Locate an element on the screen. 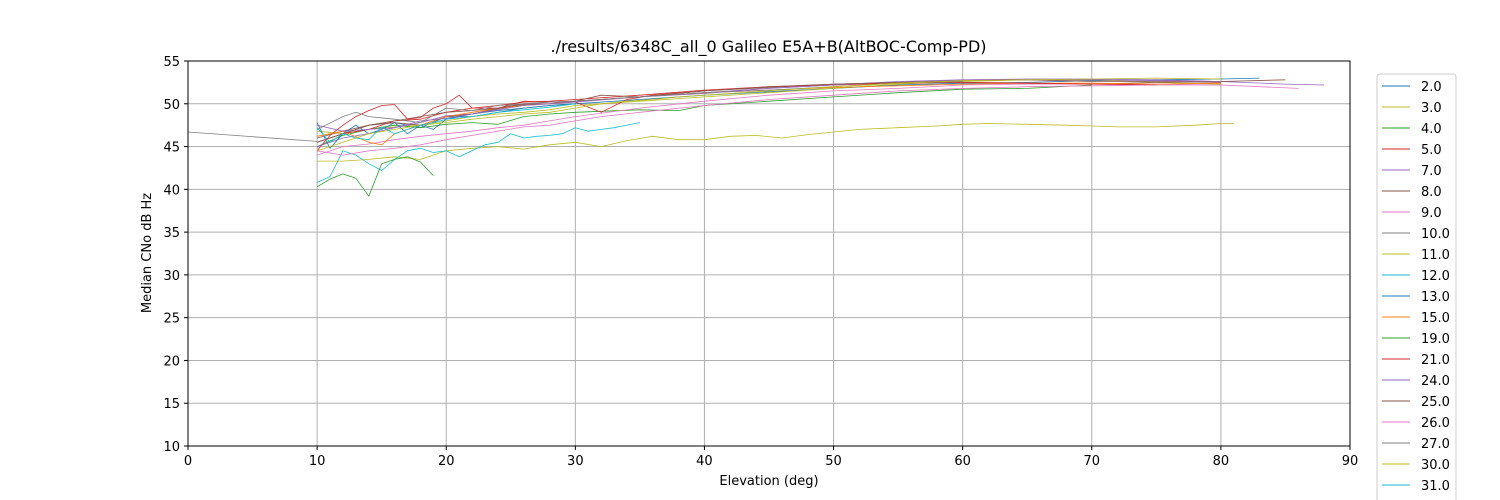 This screenshot has width=1500, height=500. x-tick-label: 0 is located at coordinates (188, 461).